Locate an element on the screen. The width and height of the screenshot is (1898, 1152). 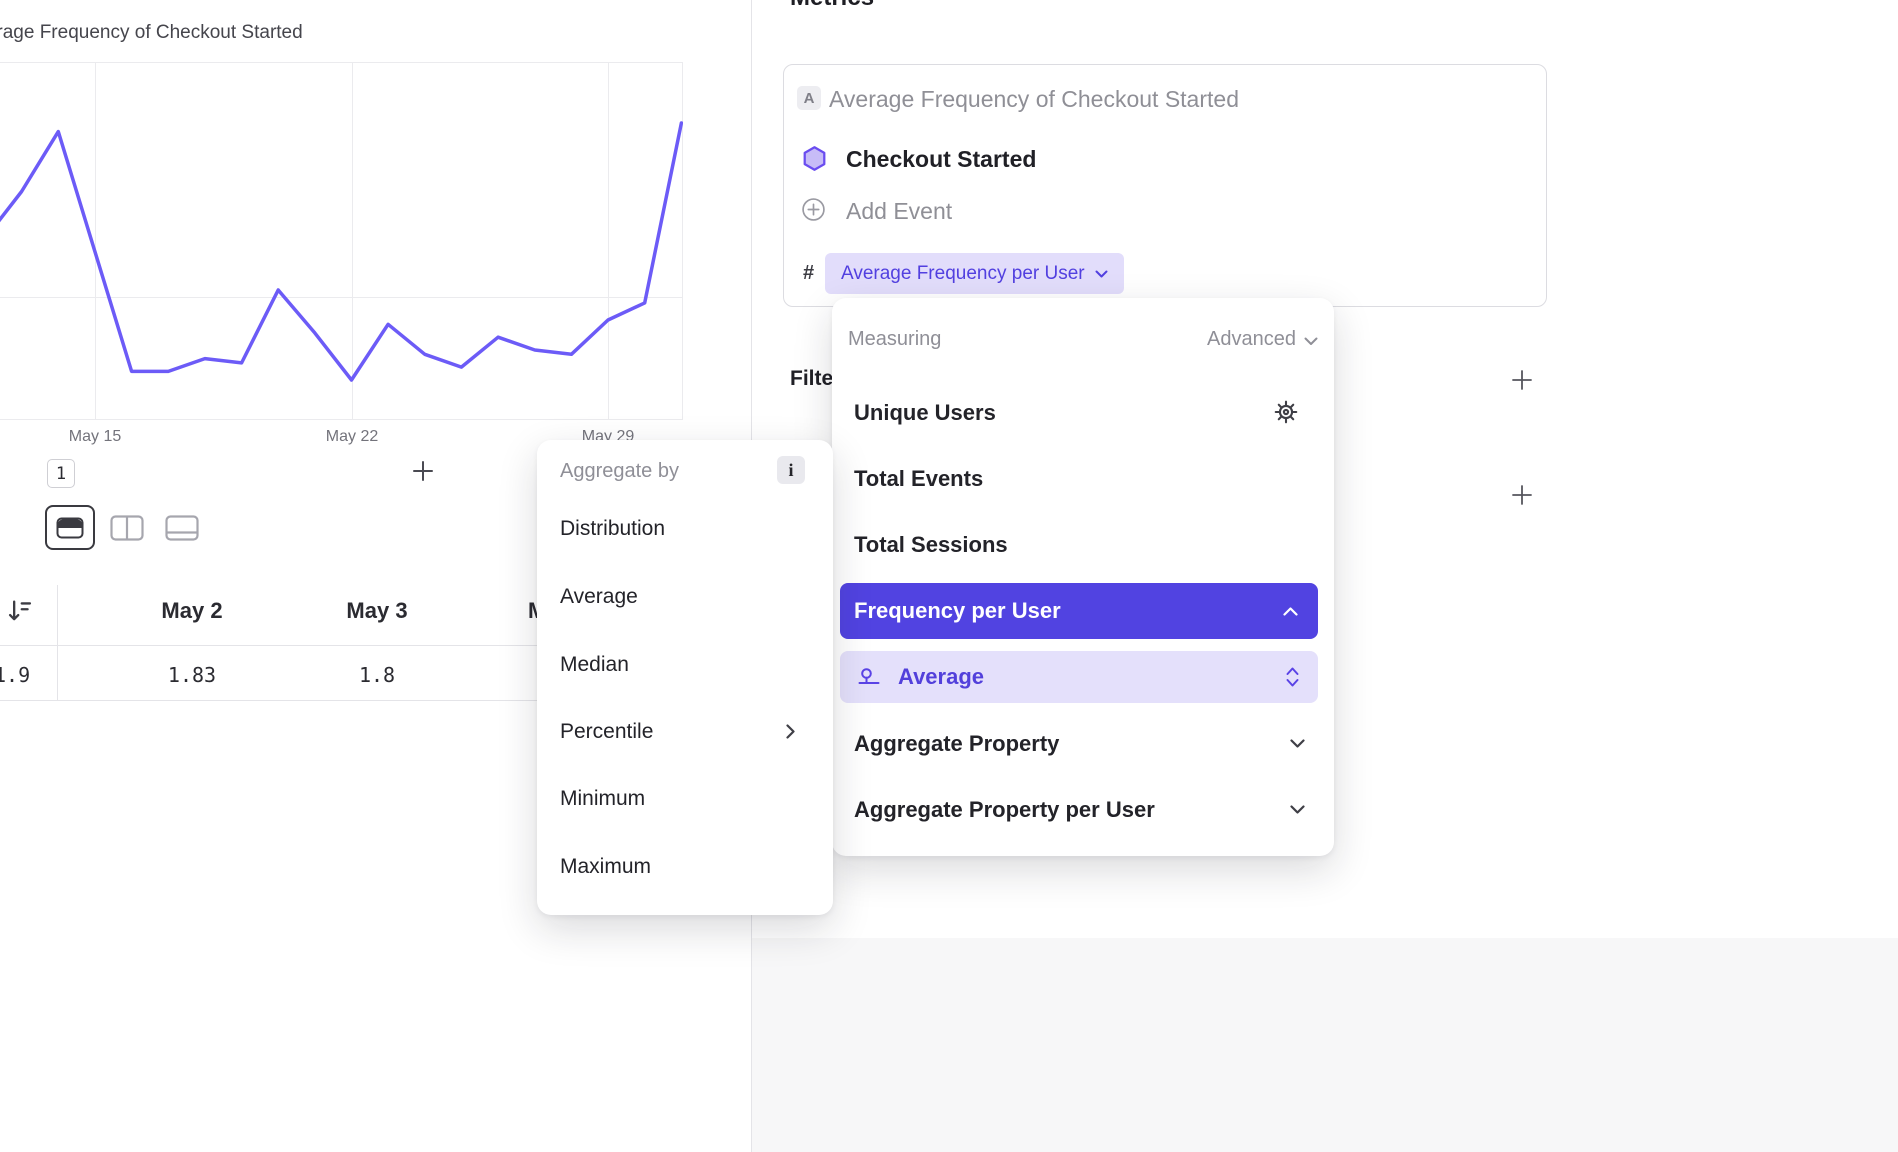
split-vertical-icon is located at coordinates (127, 527).